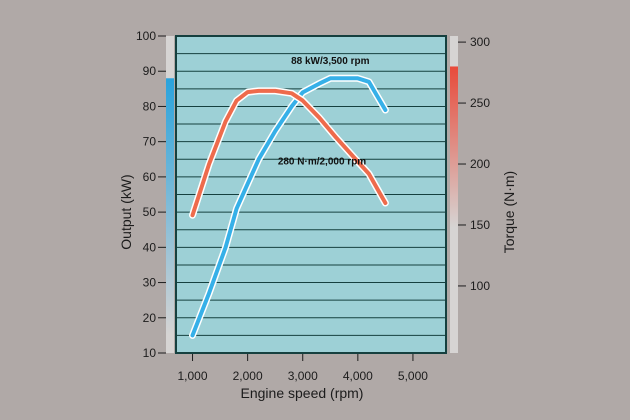  I want to click on y-tick-label: 90, so click(150, 71).